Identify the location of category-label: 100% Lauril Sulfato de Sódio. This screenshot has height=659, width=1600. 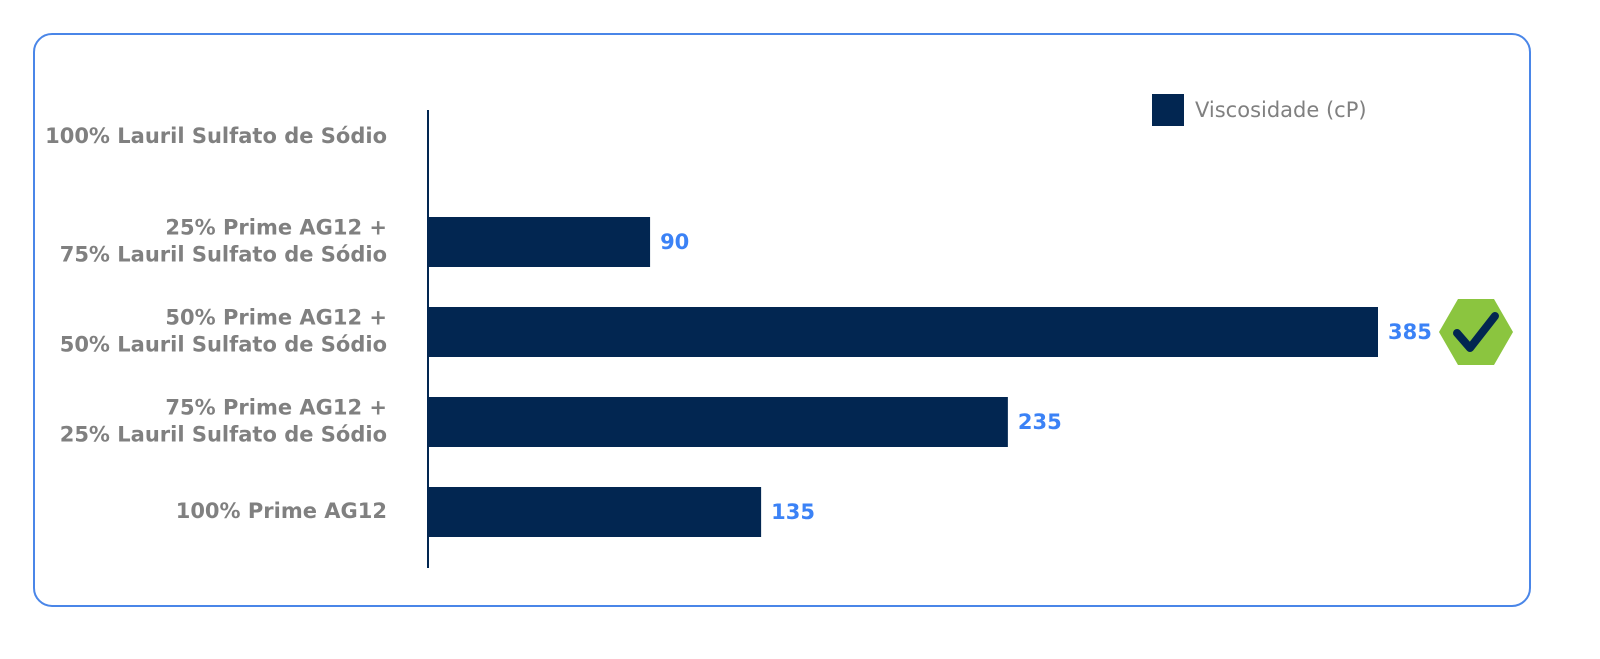
(216, 136).